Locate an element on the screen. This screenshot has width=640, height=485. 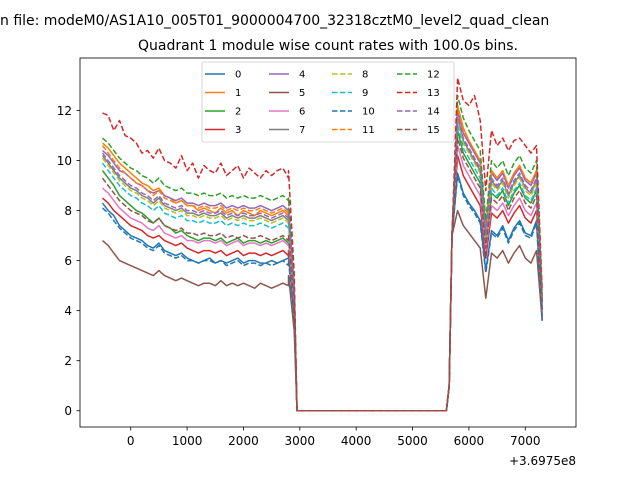
legend-label-3: 3 is located at coordinates (238, 130).